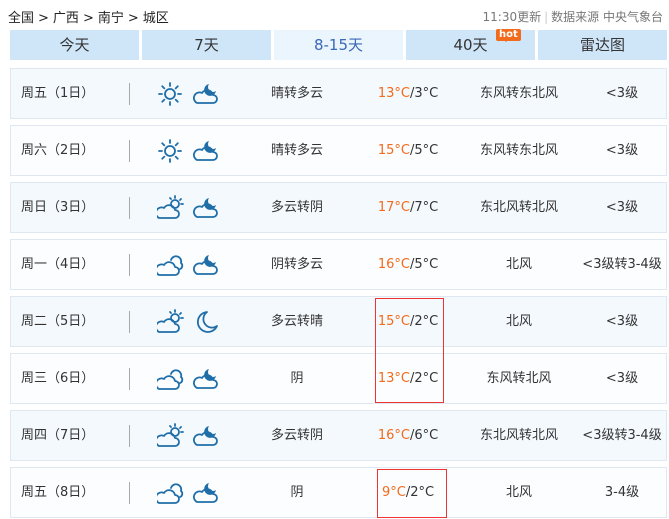 Image resolution: width=669 pixels, height=519 pixels. Describe the element at coordinates (21, 18) in the screenshot. I see `breadcrumb-country: 全国` at that location.